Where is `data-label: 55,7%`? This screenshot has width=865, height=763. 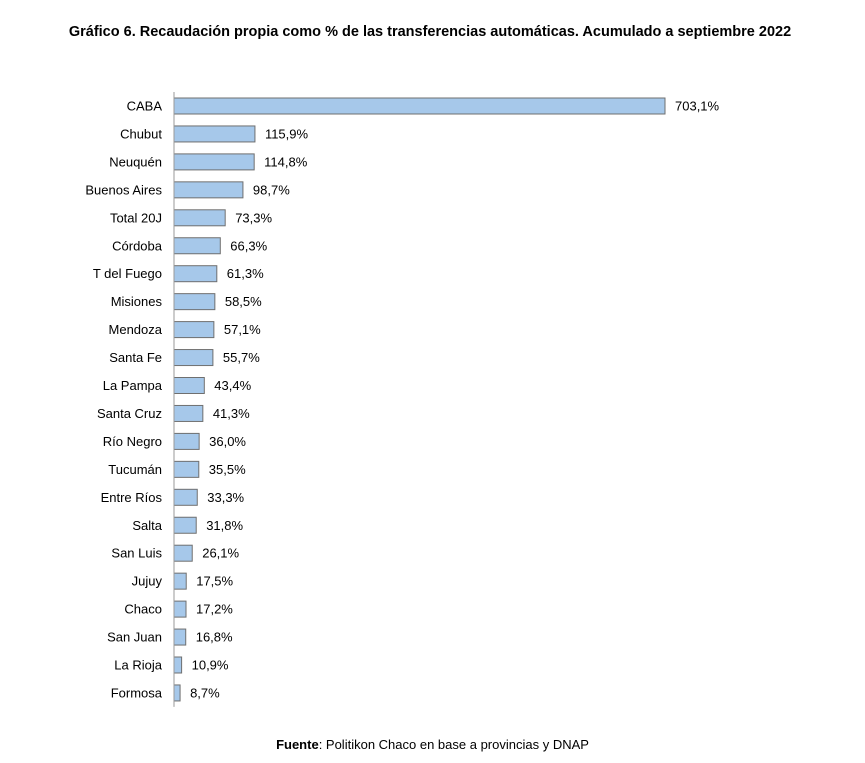
data-label: 55,7% is located at coordinates (241, 357).